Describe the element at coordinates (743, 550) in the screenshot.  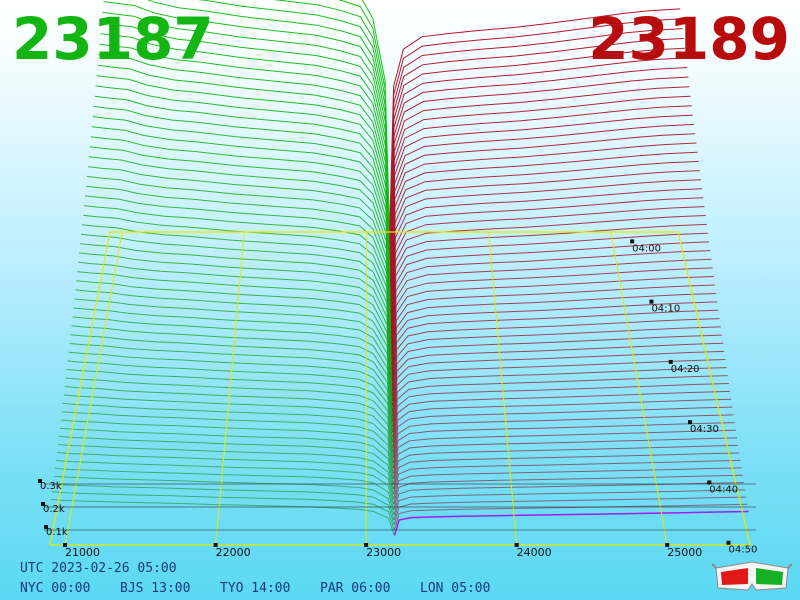
I see `time-tick-label-5: 04:50` at that location.